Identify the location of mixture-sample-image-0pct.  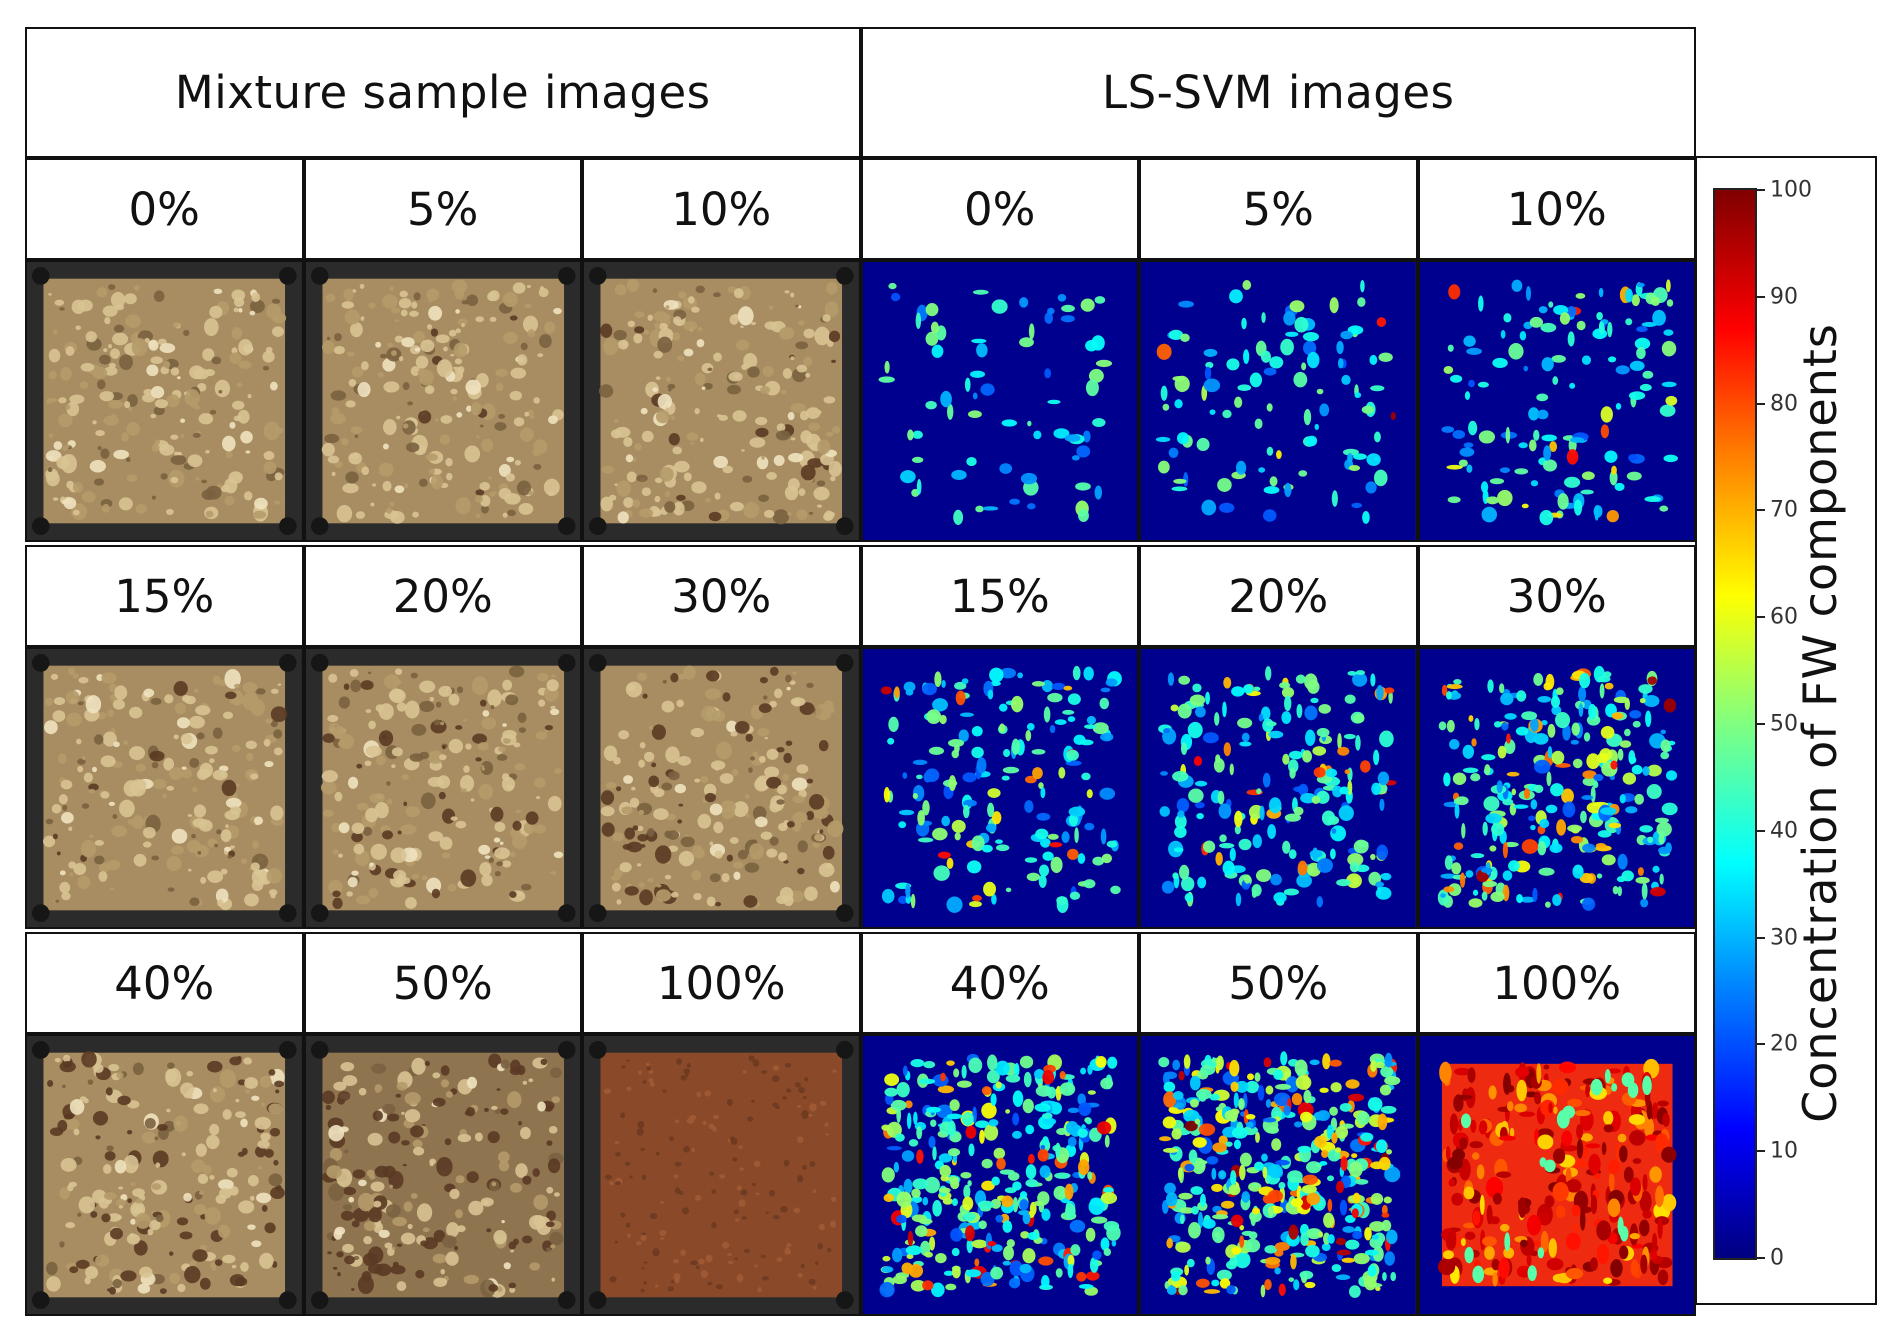
(164, 401).